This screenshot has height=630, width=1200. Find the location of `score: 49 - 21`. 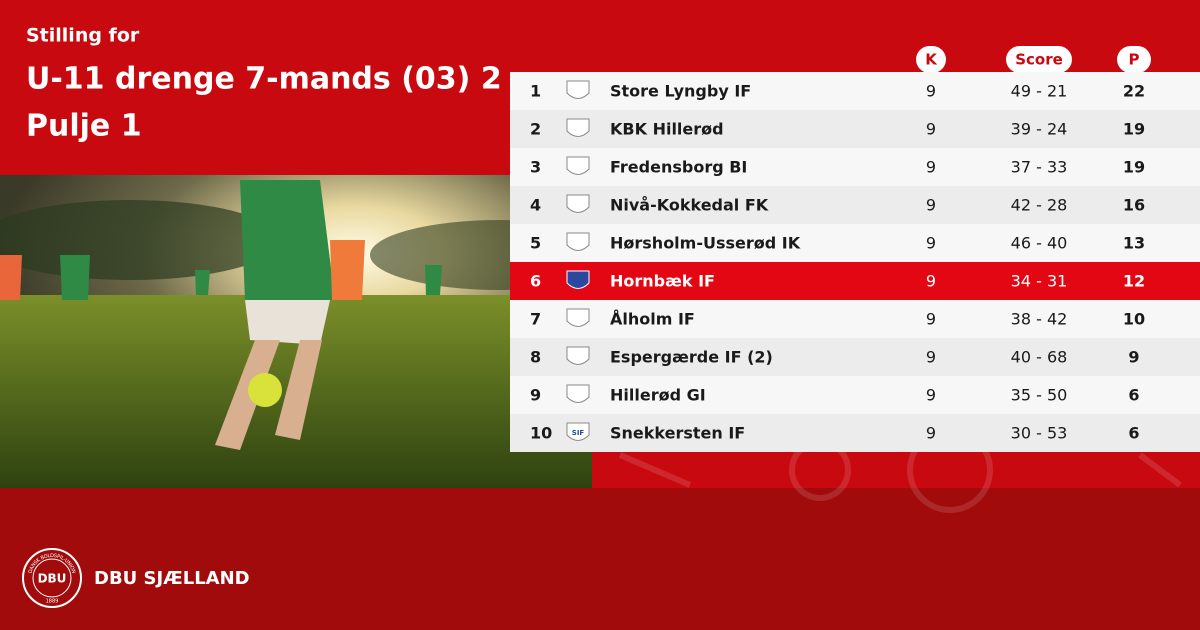

score: 49 - 21 is located at coordinates (1039, 91).